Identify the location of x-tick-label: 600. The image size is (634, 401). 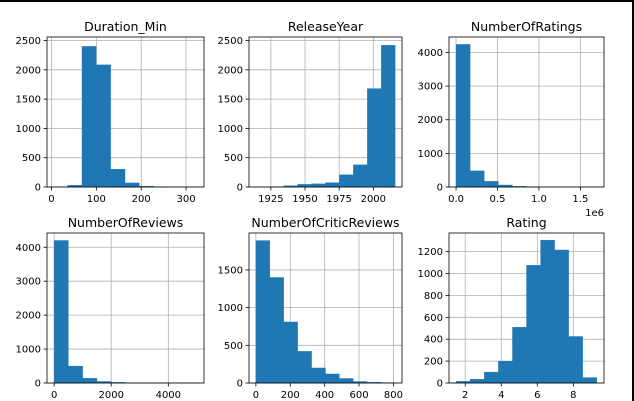
(358, 395).